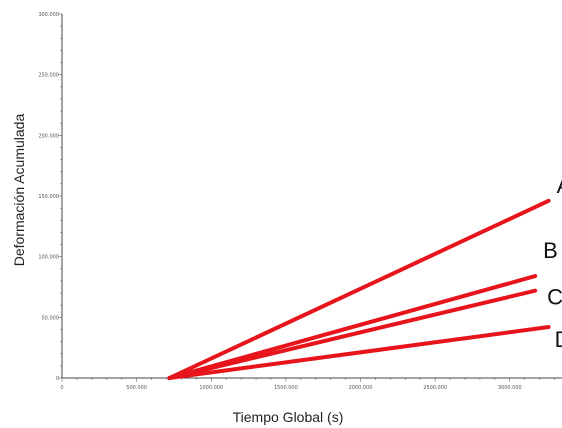  Describe the element at coordinates (288, 417) in the screenshot. I see `x-axis-label: Tiempo Global (s)` at that location.